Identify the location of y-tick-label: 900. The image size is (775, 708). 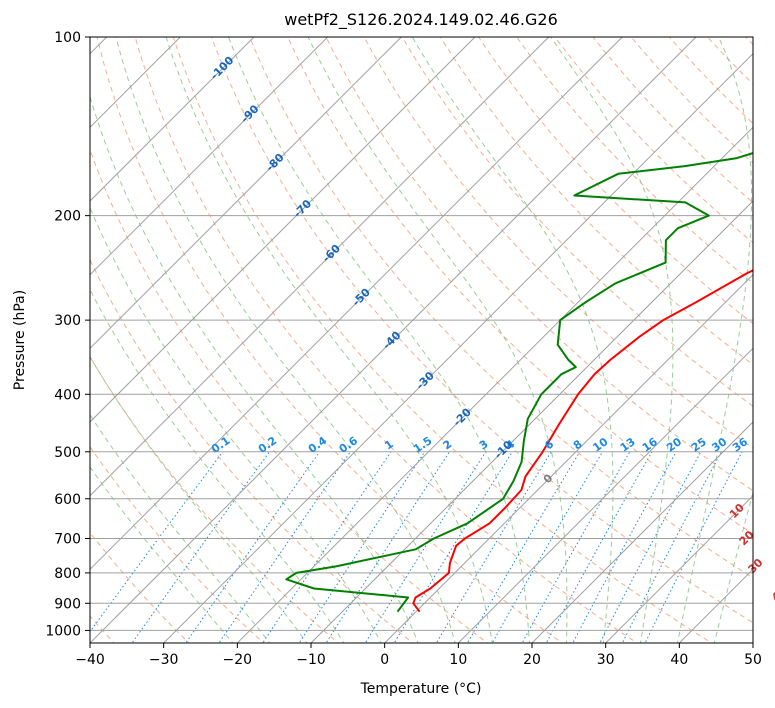
(67, 604).